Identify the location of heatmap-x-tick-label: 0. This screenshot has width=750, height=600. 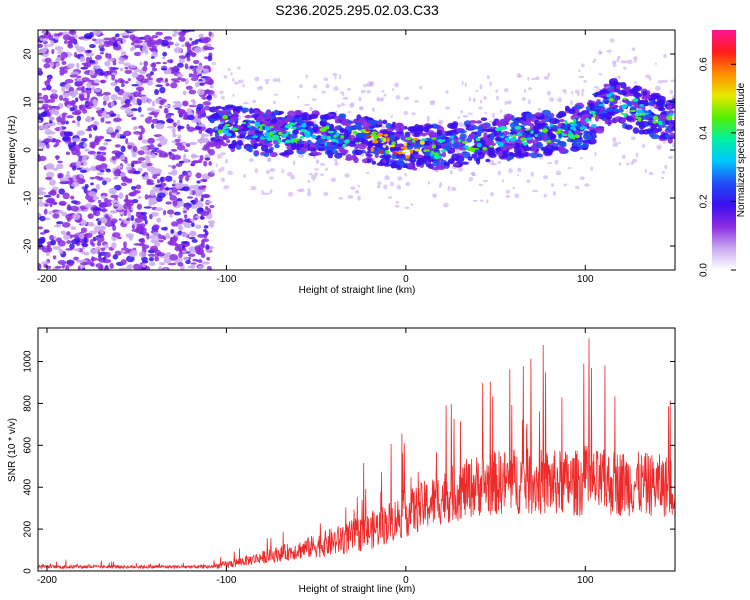
(406, 279).